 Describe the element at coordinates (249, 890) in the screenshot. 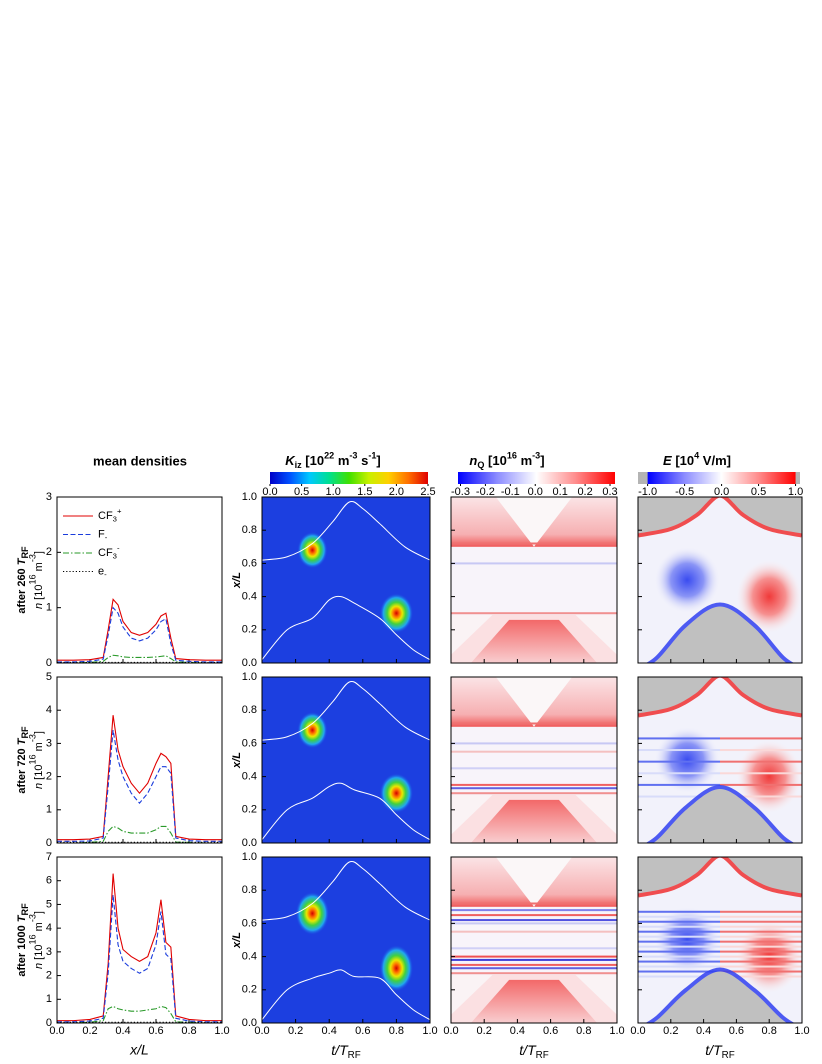

I see `y-tick-label: 0.8` at that location.